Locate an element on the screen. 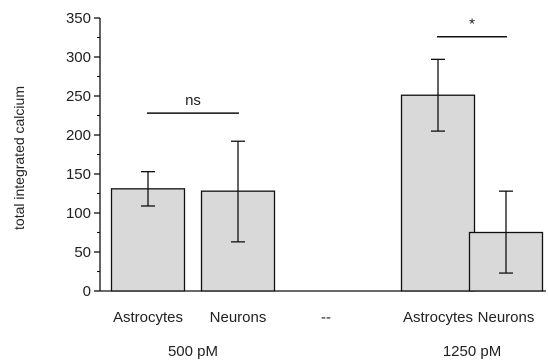  y-tick-label: 50 is located at coordinates (82, 252).